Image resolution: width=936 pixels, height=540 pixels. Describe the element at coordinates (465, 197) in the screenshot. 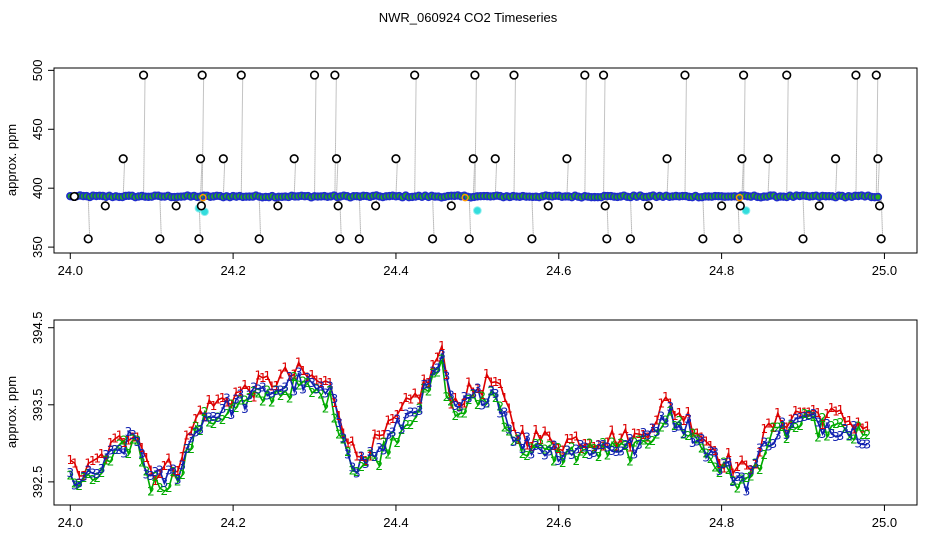

I see `orange-point` at that location.